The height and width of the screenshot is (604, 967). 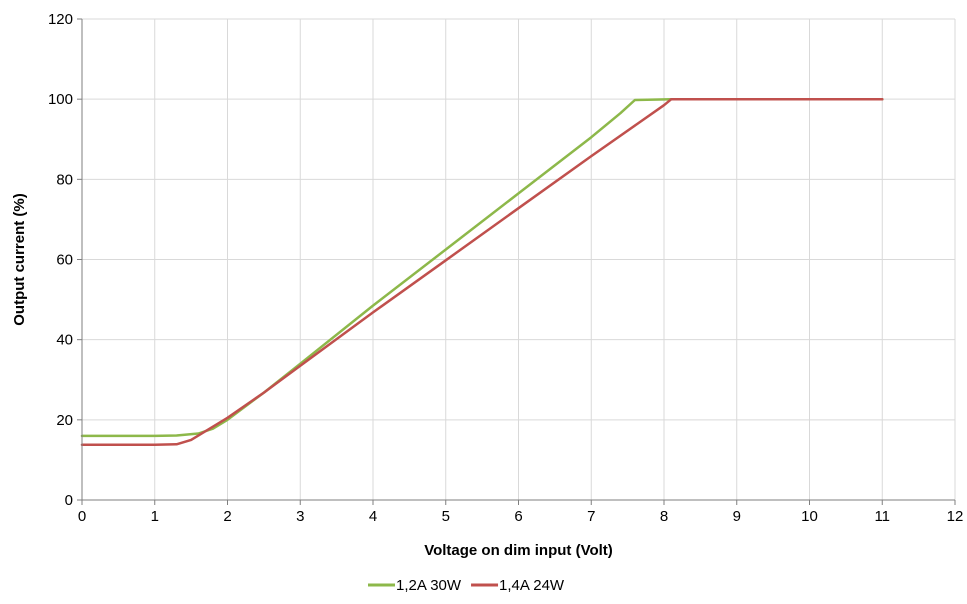 What do you see at coordinates (518, 516) in the screenshot?
I see `x-tick-label: 6` at bounding box center [518, 516].